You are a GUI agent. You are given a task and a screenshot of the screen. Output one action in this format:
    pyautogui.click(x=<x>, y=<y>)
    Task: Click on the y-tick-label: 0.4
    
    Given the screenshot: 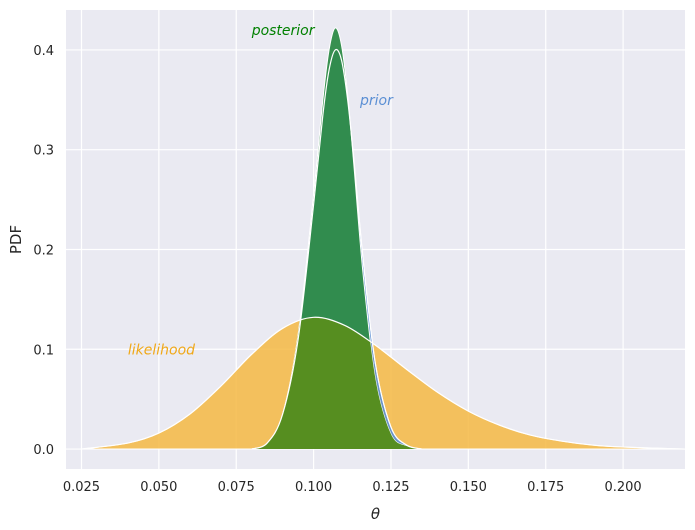 What is the action you would take?
    pyautogui.click(x=43, y=51)
    